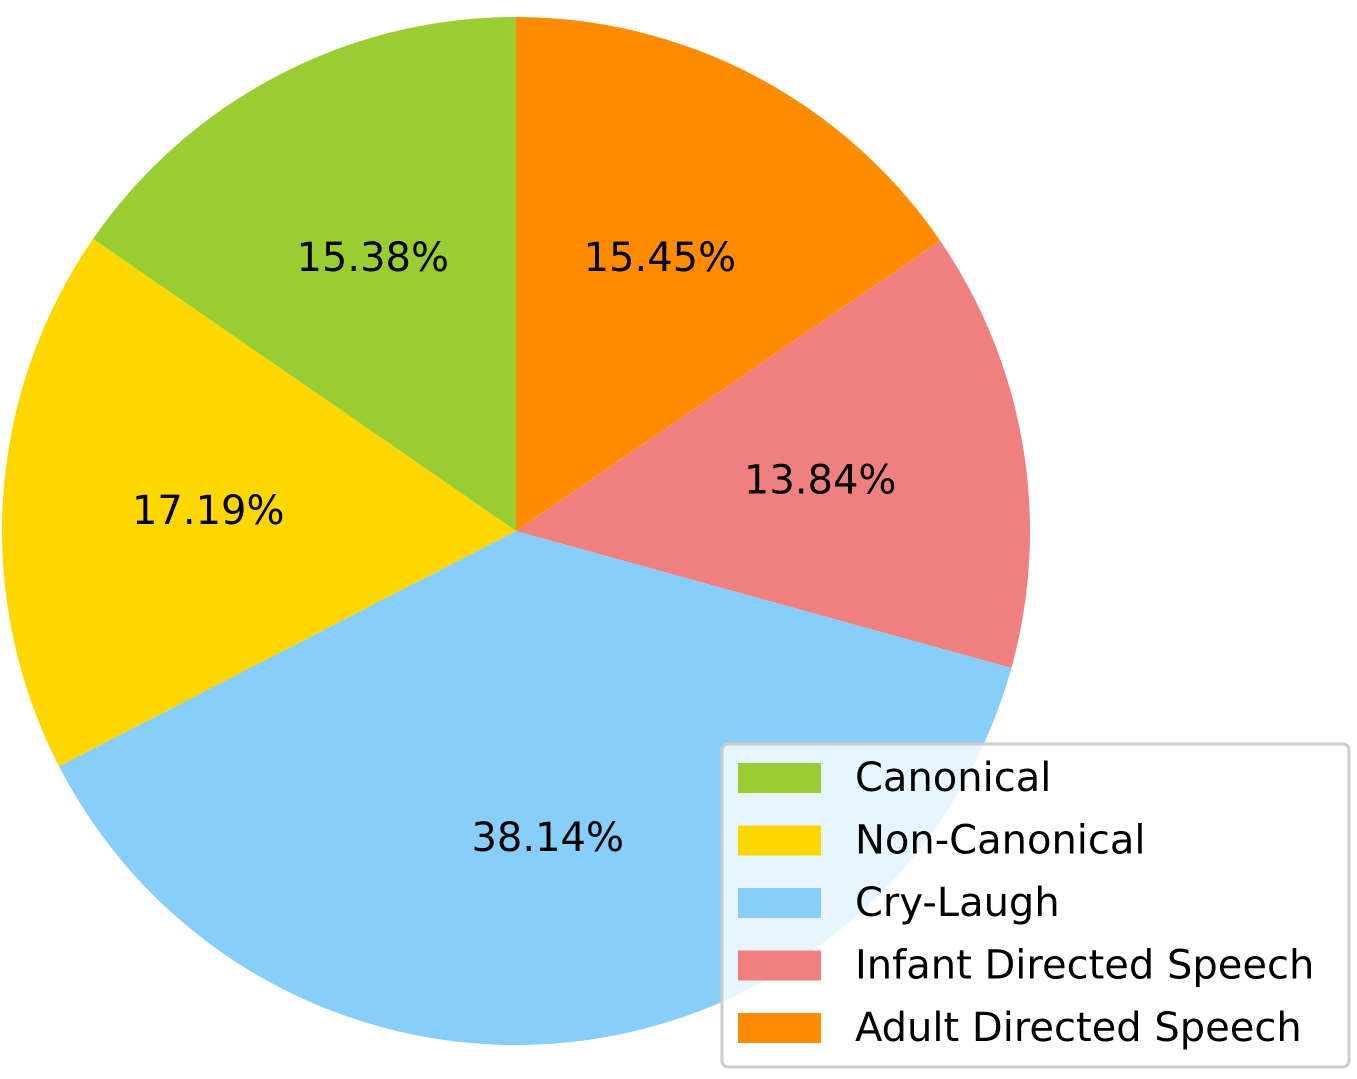 This screenshot has width=1357, height=1079. Describe the element at coordinates (372, 258) in the screenshot. I see `pie-label-canonical: 15.38%` at that location.